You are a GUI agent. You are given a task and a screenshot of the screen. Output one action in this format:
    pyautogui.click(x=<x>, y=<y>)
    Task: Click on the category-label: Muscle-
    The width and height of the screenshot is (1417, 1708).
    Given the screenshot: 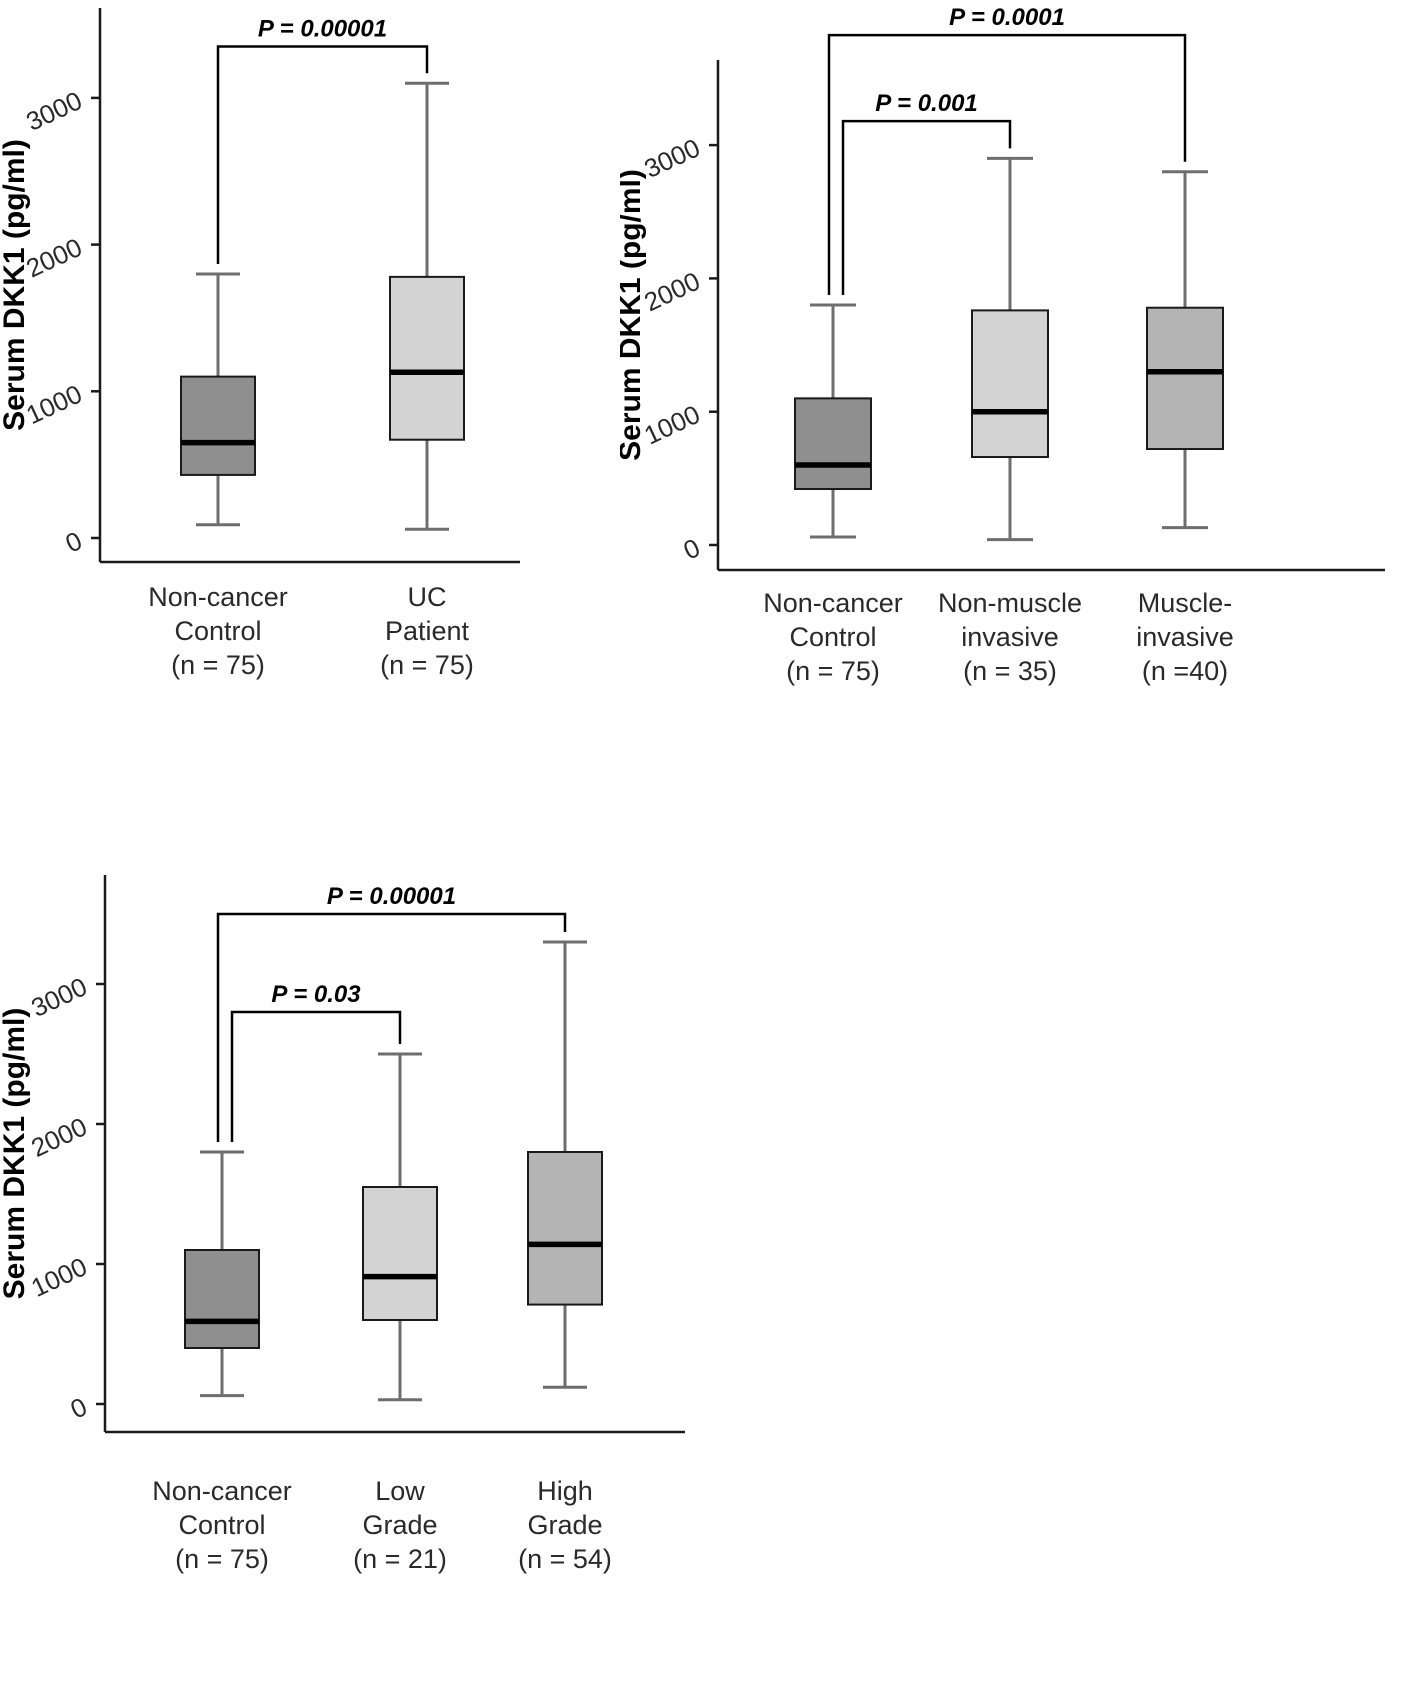 What is the action you would take?
    pyautogui.click(x=1185, y=603)
    